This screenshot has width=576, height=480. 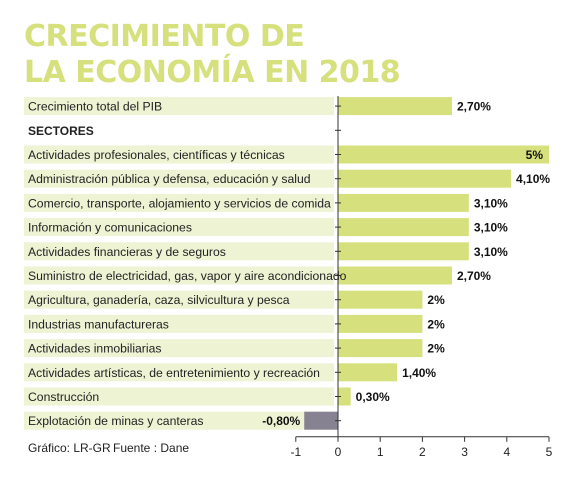 What do you see at coordinates (115, 421) in the screenshot?
I see `category-label: Explotación de minas y canteras` at bounding box center [115, 421].